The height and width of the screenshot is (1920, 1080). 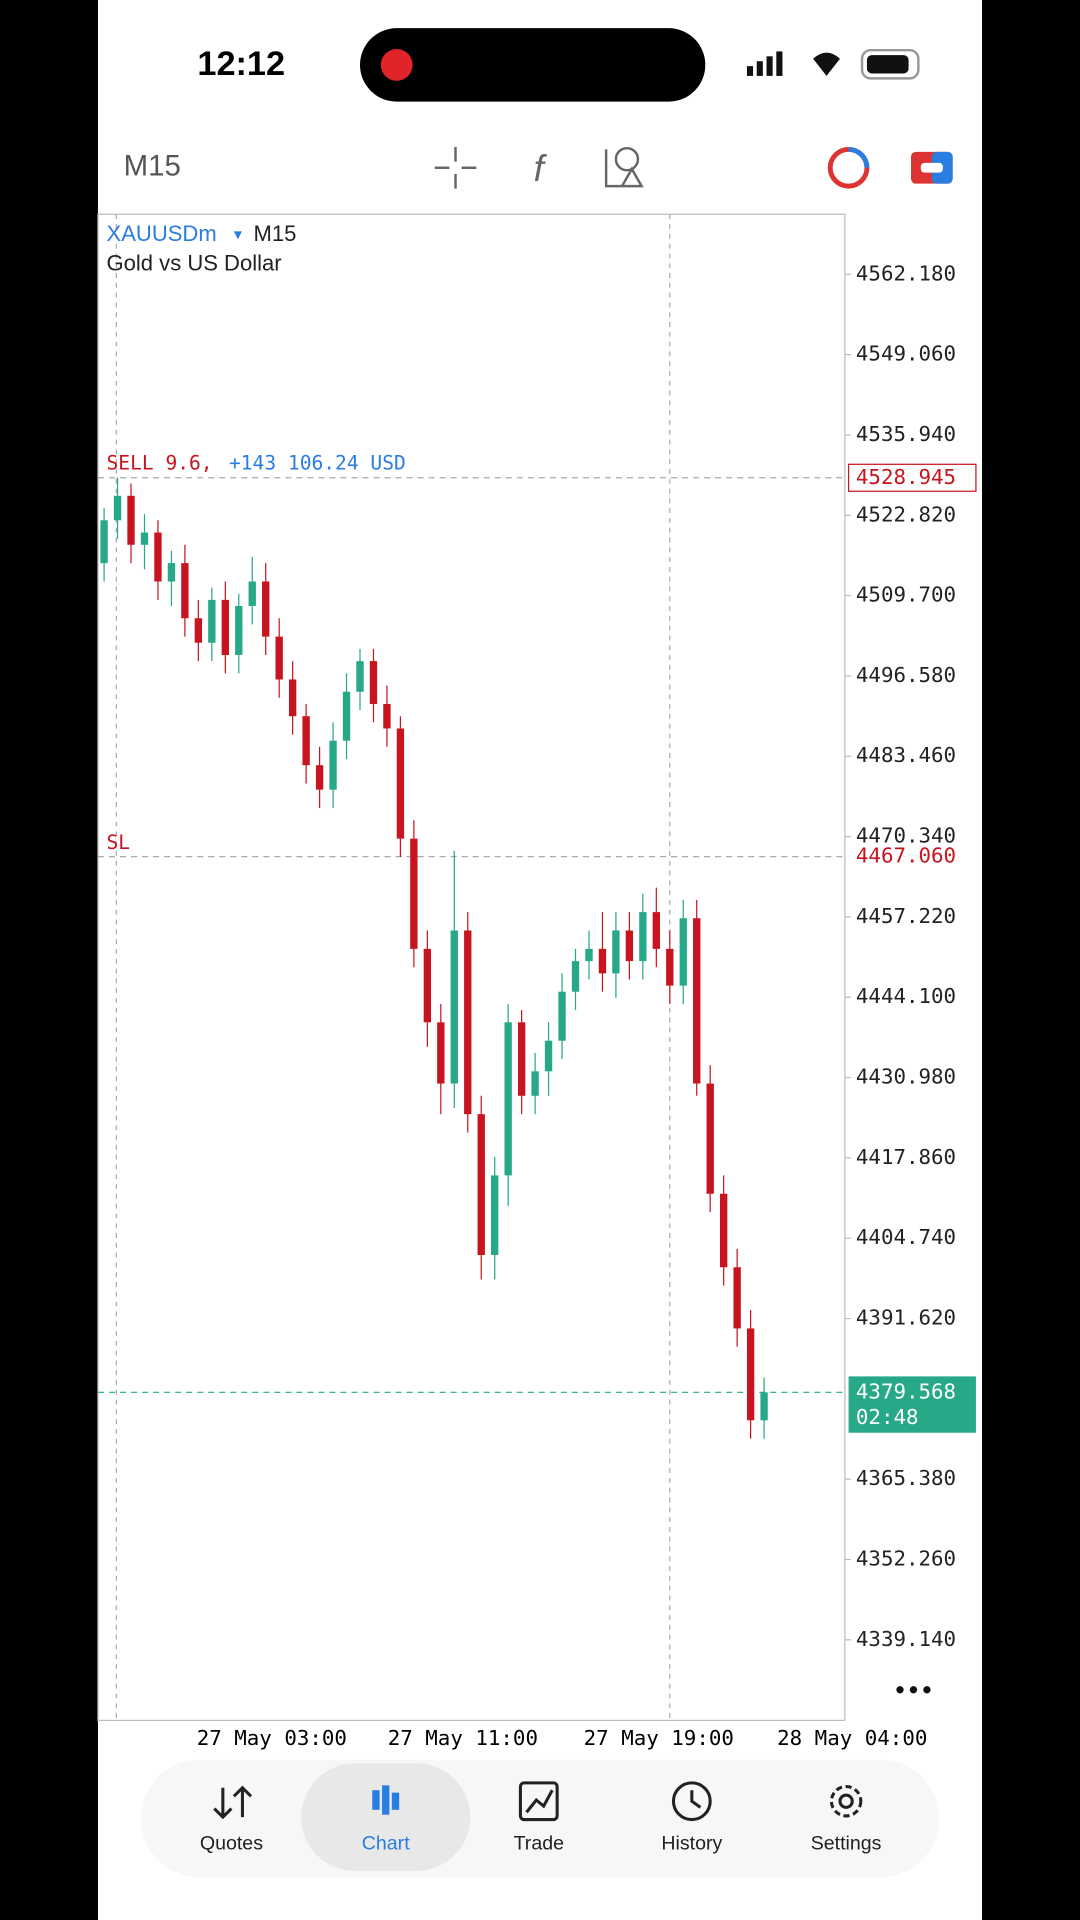 I want to click on y-tick-label: 4457.220, so click(x=906, y=916).